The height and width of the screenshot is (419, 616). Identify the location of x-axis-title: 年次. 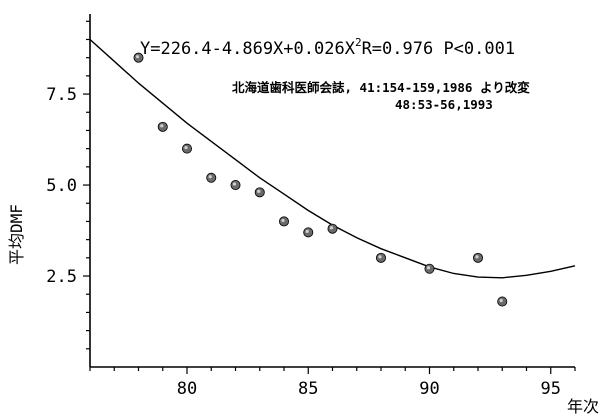
(583, 406).